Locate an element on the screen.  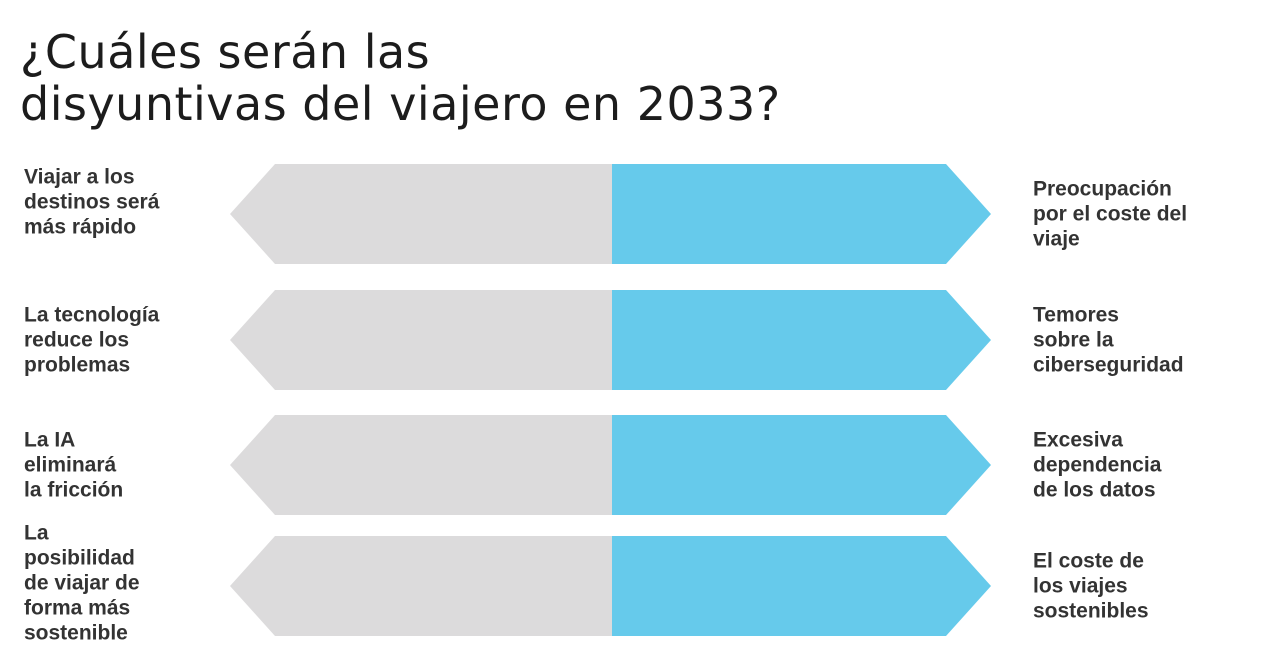
row-3-right-label: Excesiva dependencia de los datos is located at coordinates (1097, 465).